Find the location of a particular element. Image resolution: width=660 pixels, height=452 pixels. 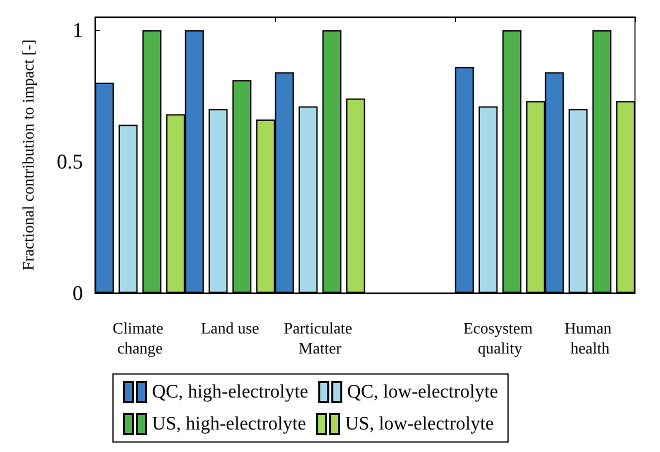

x-tick-label: Climate change is located at coordinates (140, 339).